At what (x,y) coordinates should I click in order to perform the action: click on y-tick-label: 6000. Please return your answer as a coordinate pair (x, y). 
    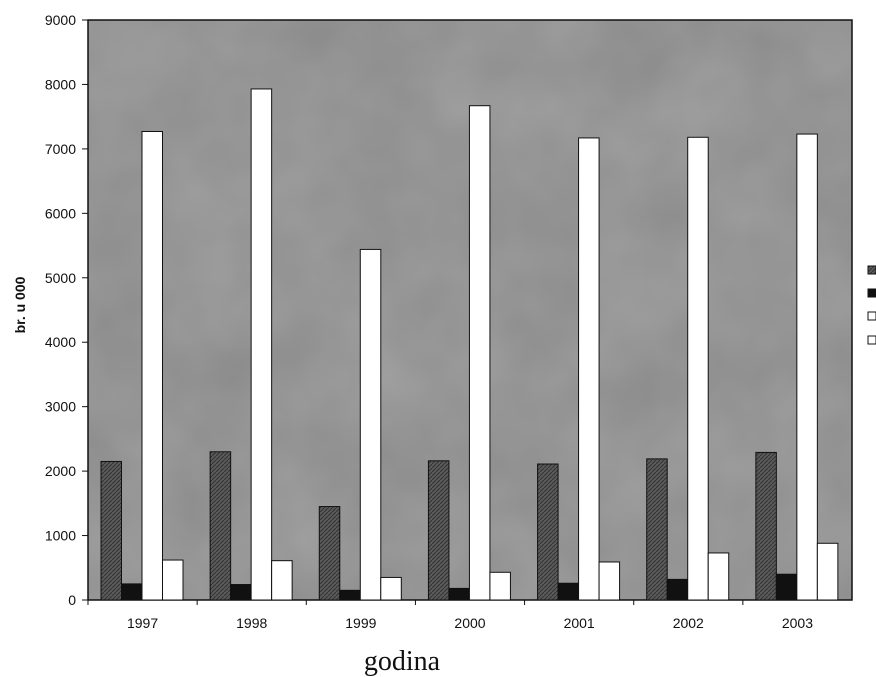
    Looking at the image, I should click on (60, 213).